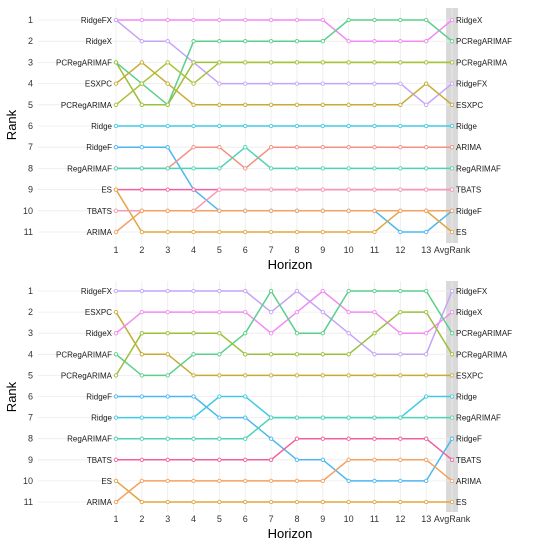 The width and height of the screenshot is (550, 550). What do you see at coordinates (30, 20) in the screenshot?
I see `y-tick-label: 1` at bounding box center [30, 20].